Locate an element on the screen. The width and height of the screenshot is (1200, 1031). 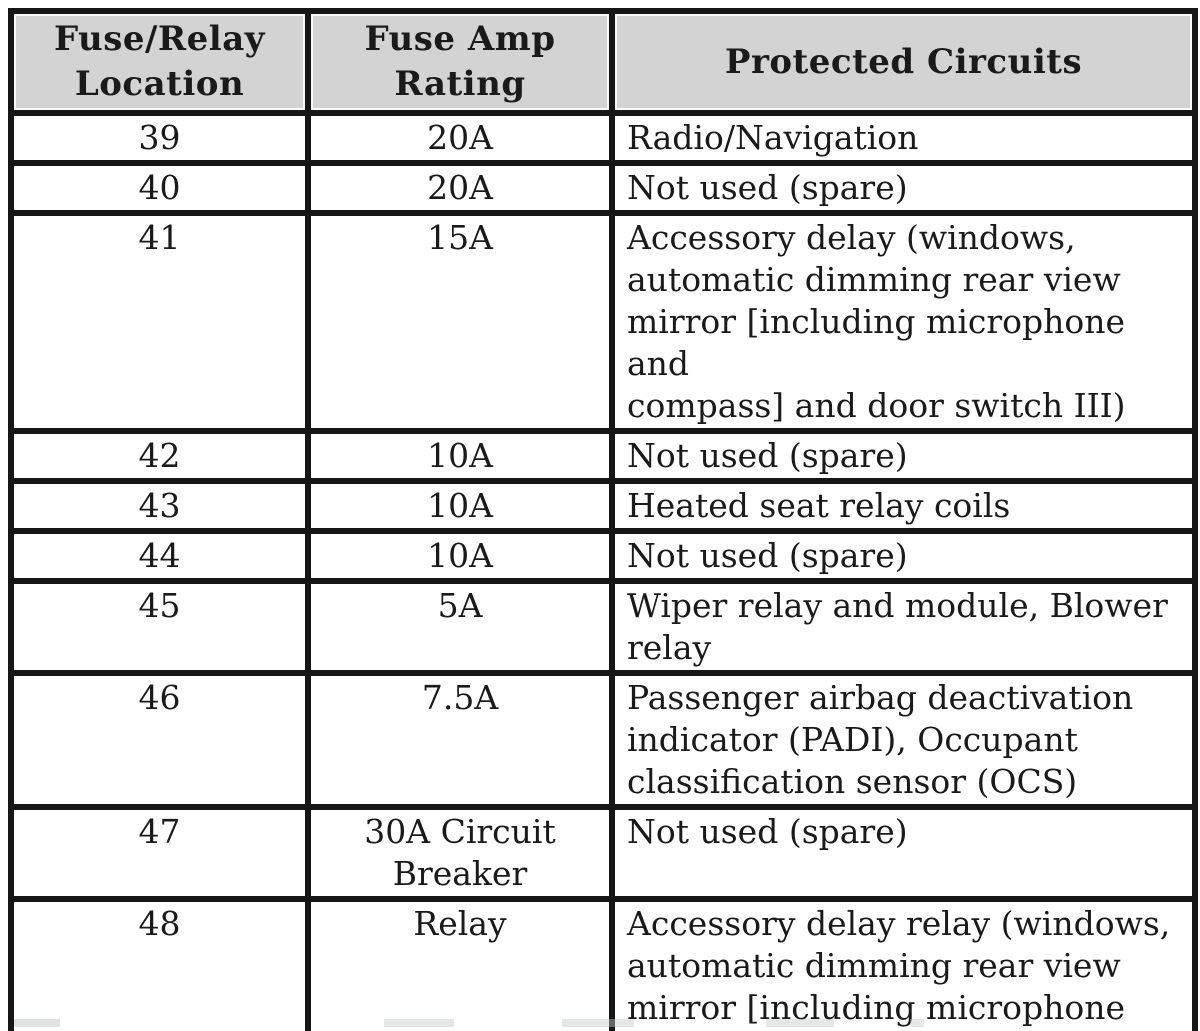
fuse-location-cell: 47 is located at coordinates (159, 853).